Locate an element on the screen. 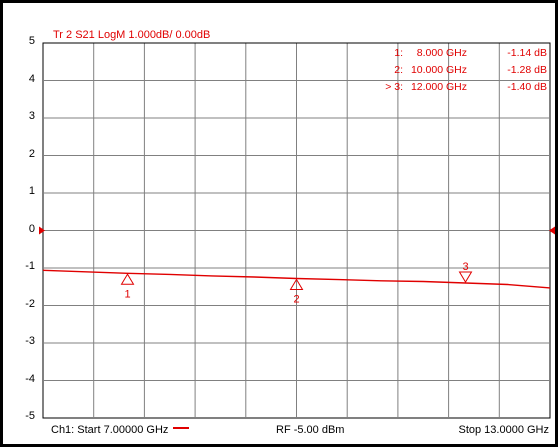 The height and width of the screenshot is (447, 558). marker-1-label: 1: is located at coordinates (398, 53).